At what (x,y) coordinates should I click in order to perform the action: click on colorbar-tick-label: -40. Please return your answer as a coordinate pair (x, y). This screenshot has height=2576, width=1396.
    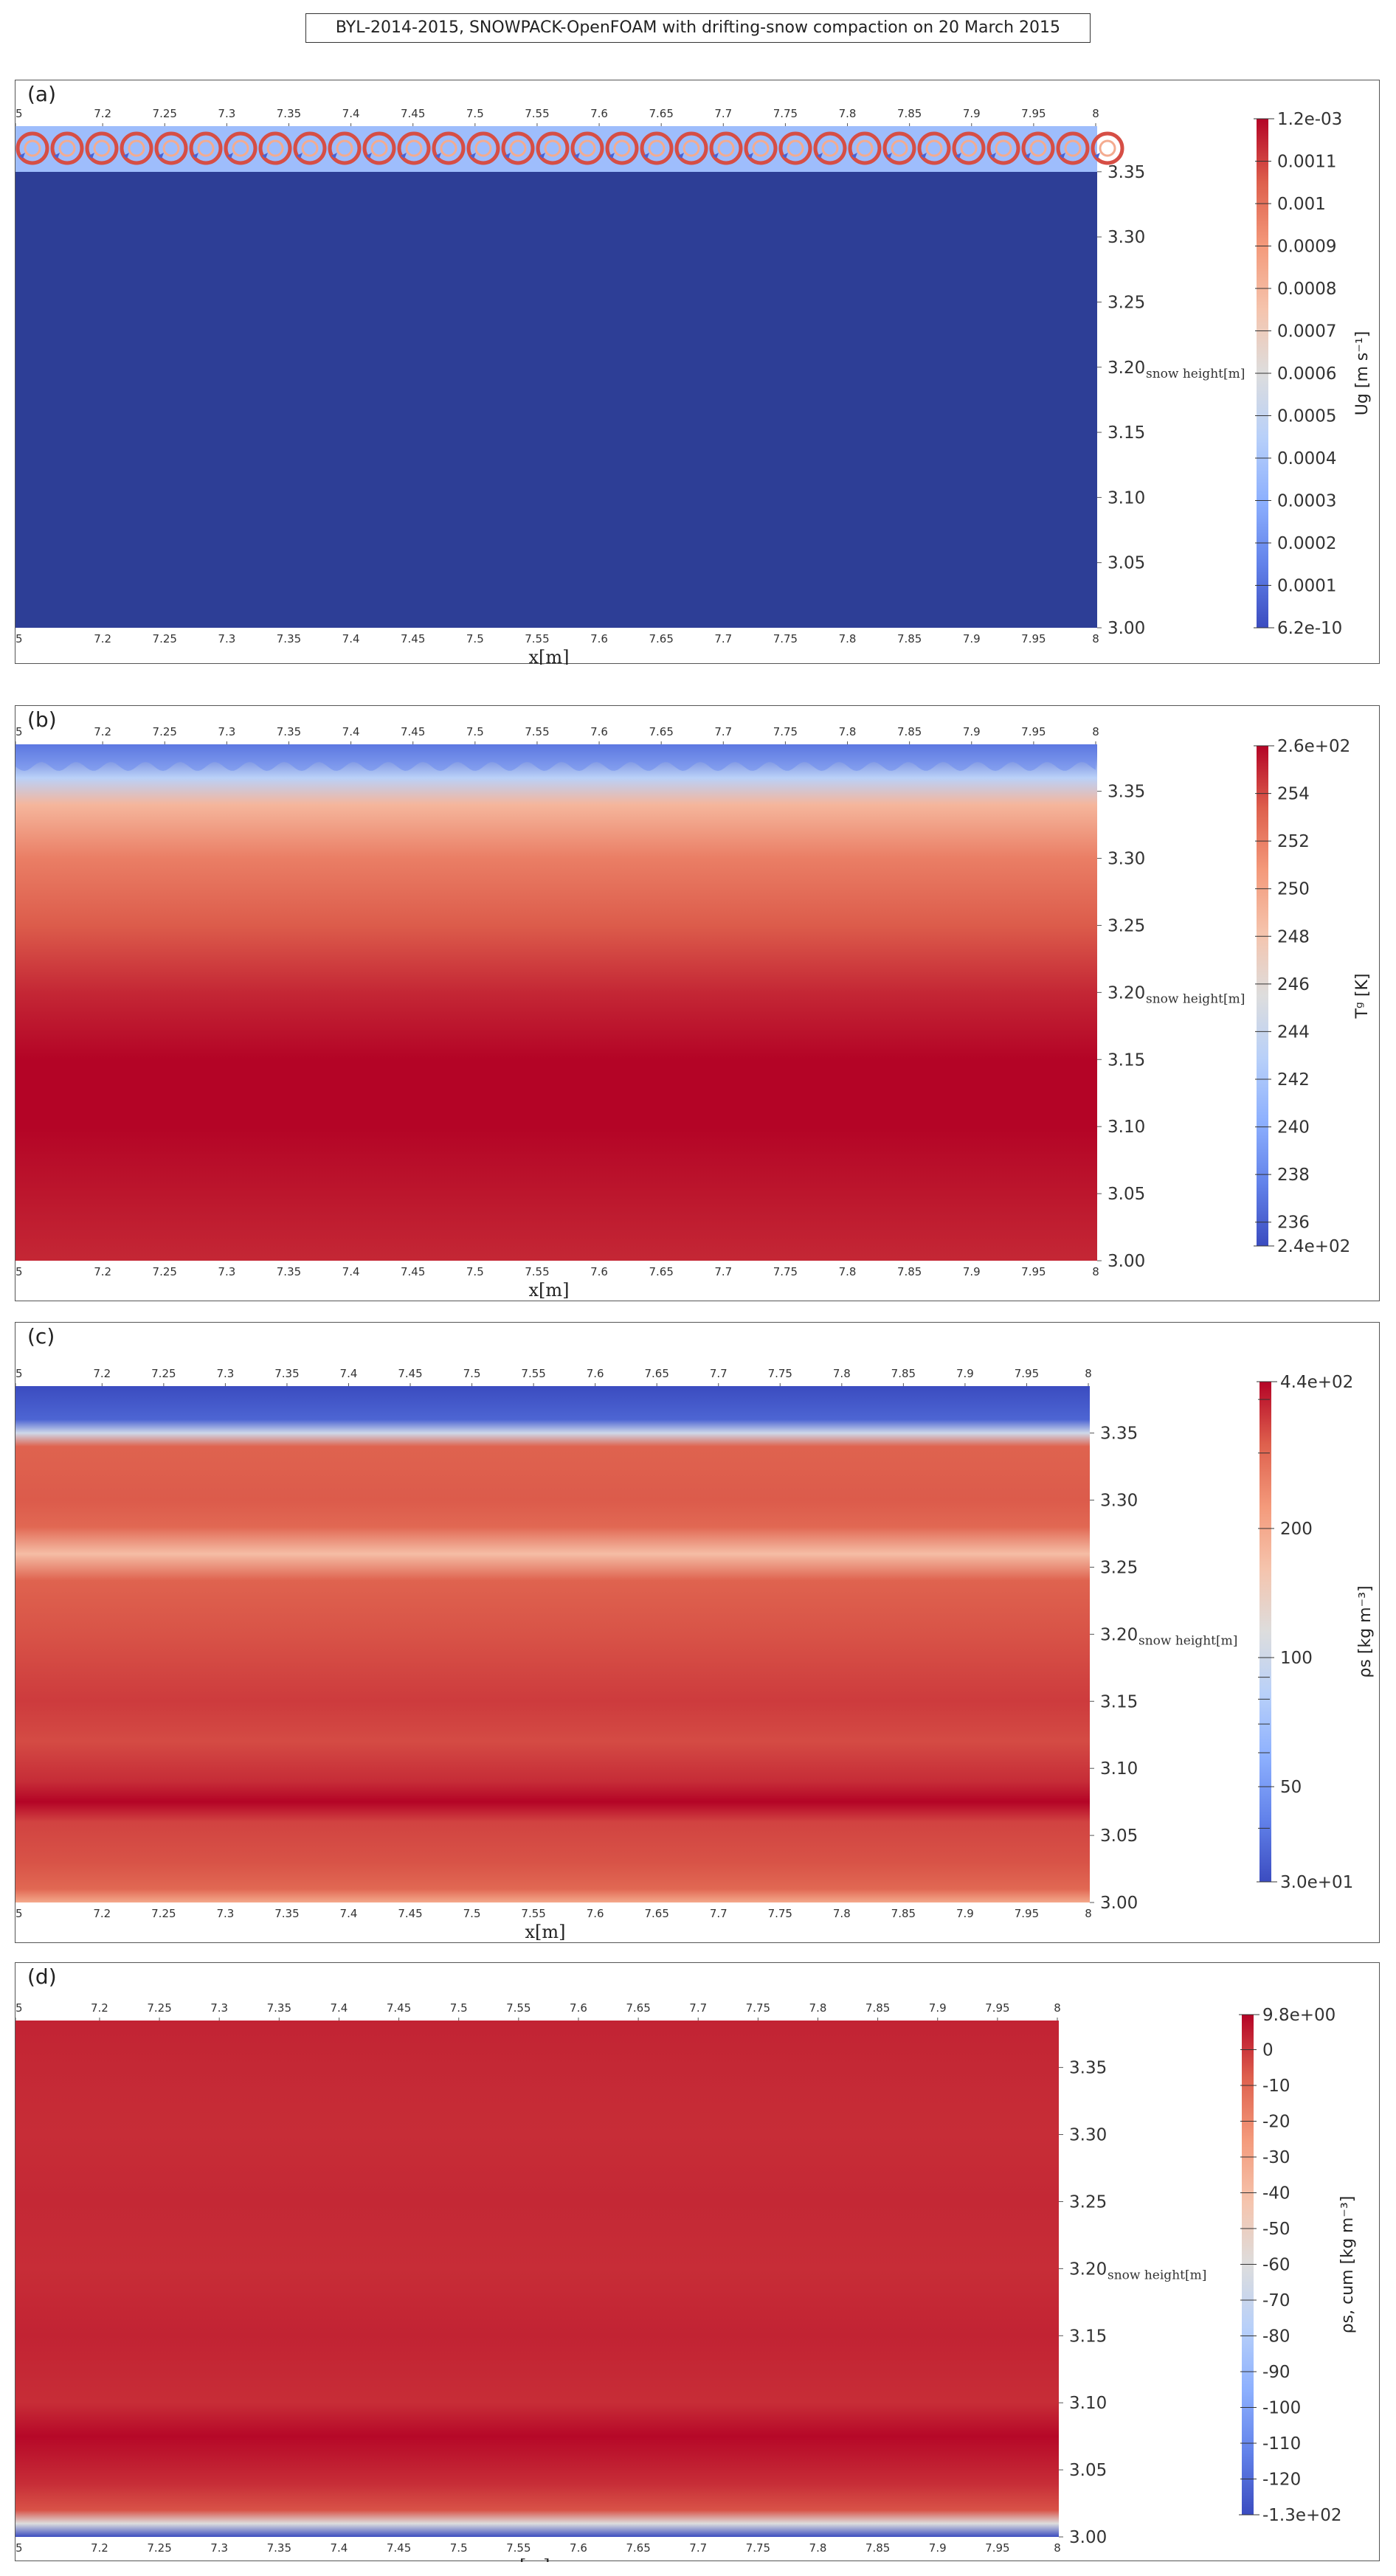
    Looking at the image, I should click on (1276, 2194).